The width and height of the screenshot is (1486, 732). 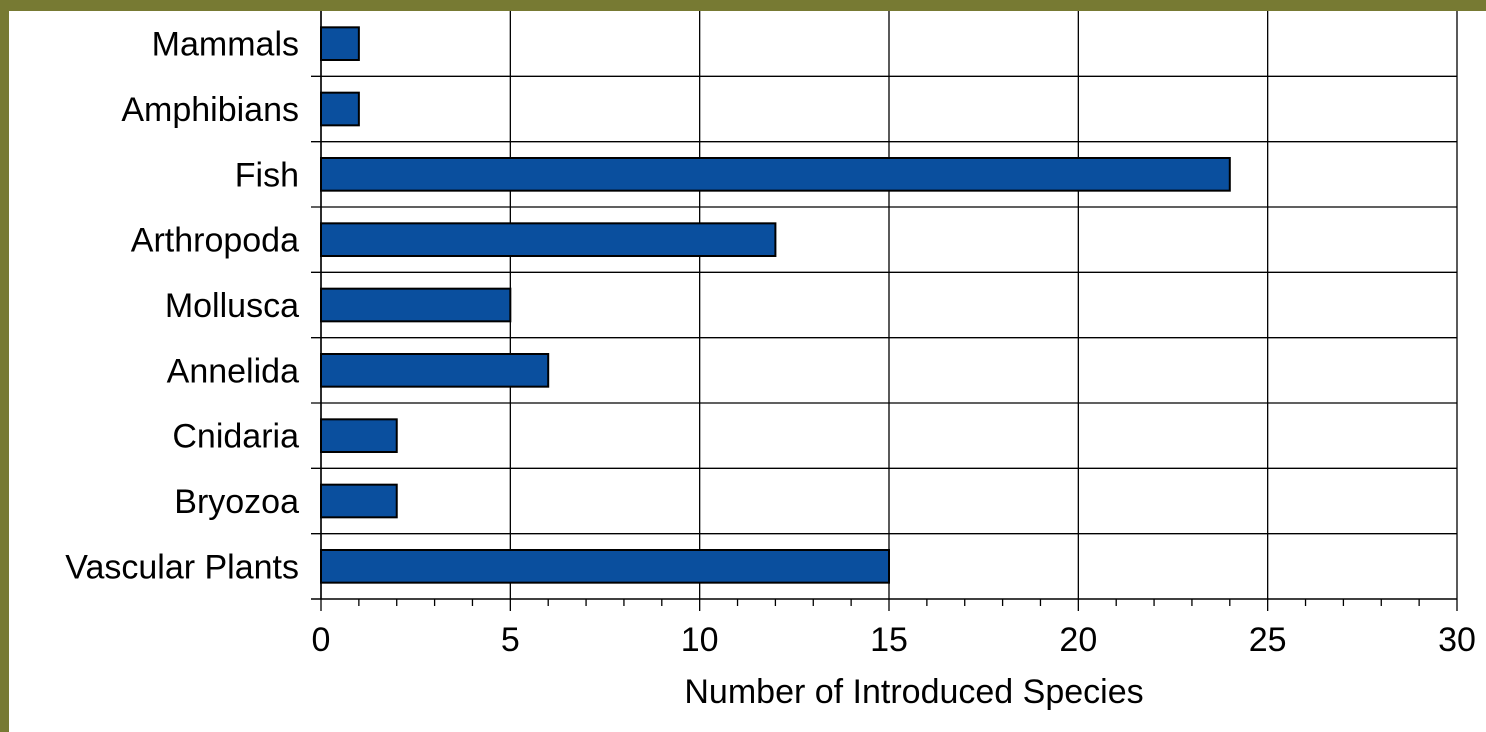 What do you see at coordinates (340, 44) in the screenshot?
I see `bar-mammals` at bounding box center [340, 44].